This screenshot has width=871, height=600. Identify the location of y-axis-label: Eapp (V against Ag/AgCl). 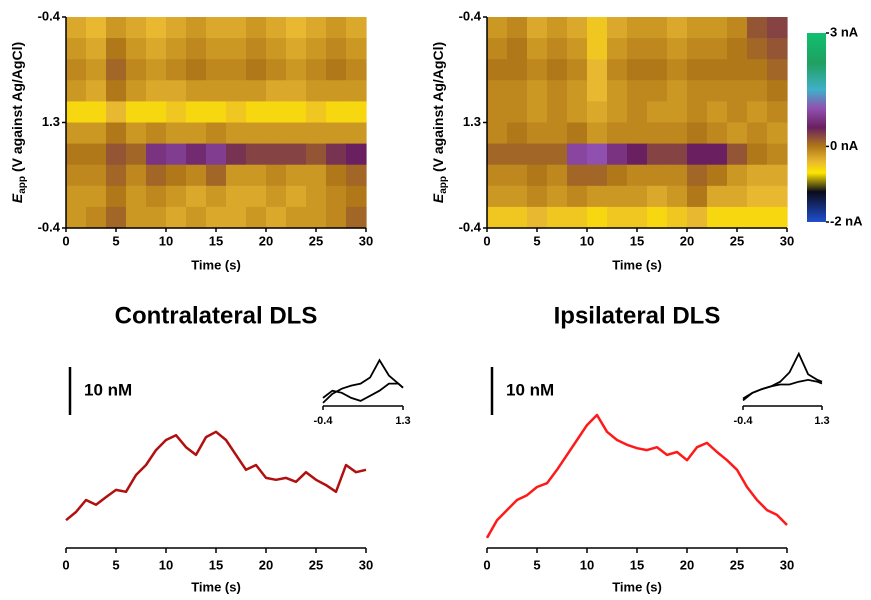
(18, 122).